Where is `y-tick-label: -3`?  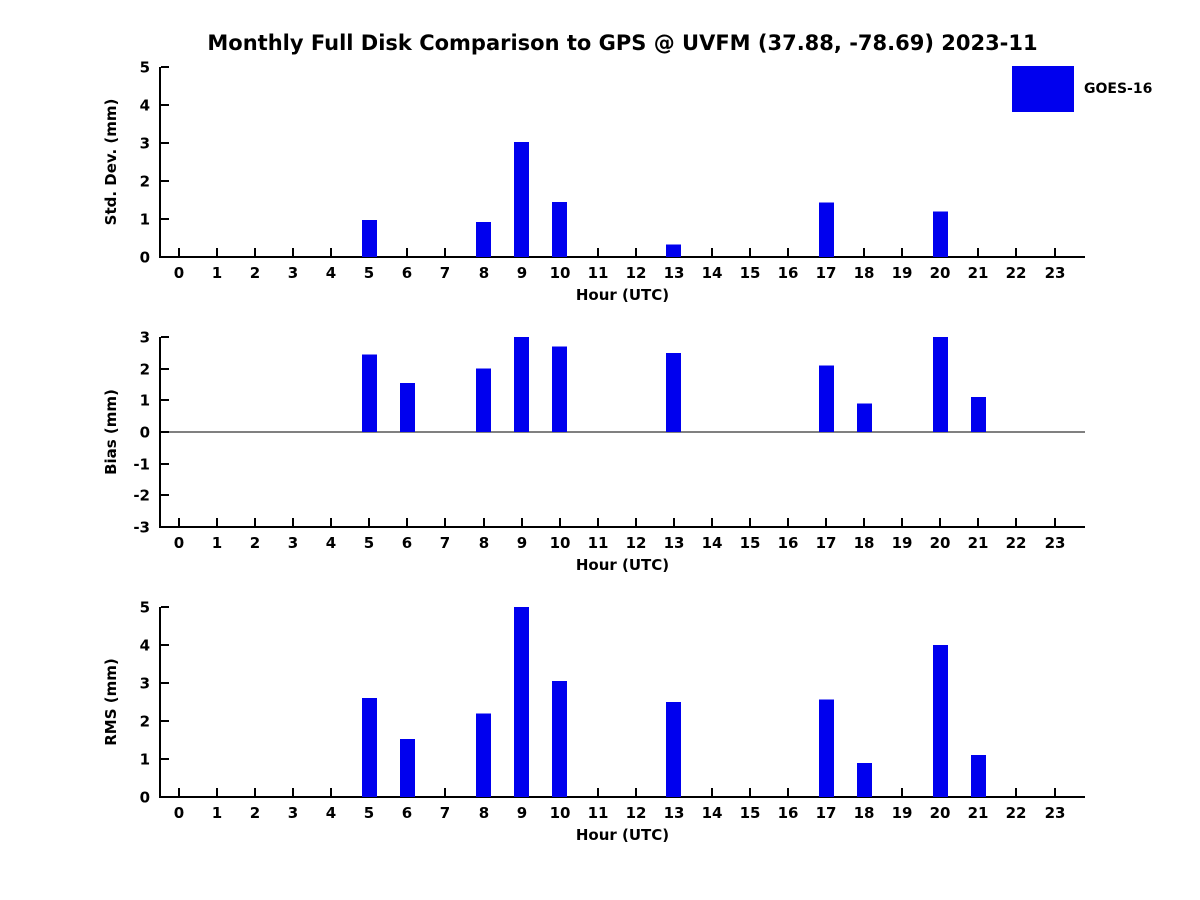 y-tick-label: -3 is located at coordinates (141, 528).